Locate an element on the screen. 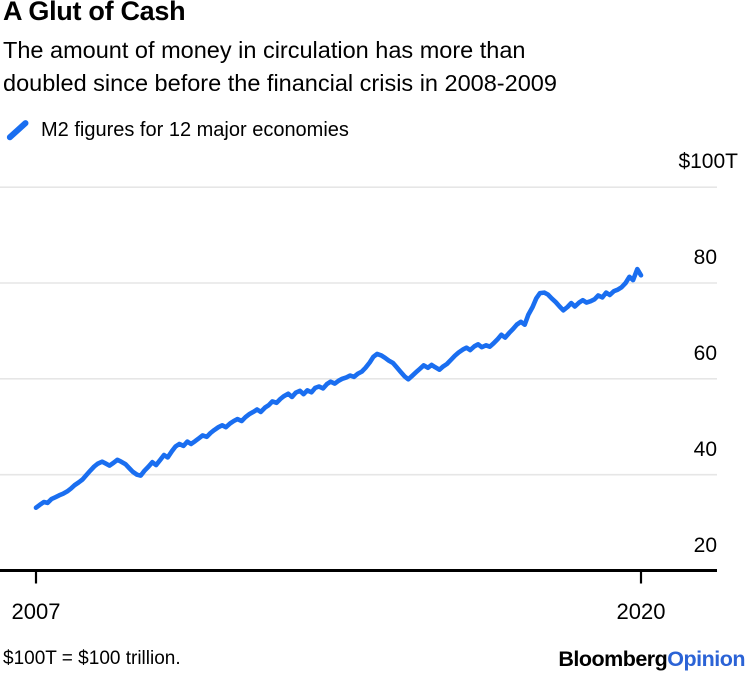  footnote: $100T = $100 trillion. is located at coordinates (92, 658).